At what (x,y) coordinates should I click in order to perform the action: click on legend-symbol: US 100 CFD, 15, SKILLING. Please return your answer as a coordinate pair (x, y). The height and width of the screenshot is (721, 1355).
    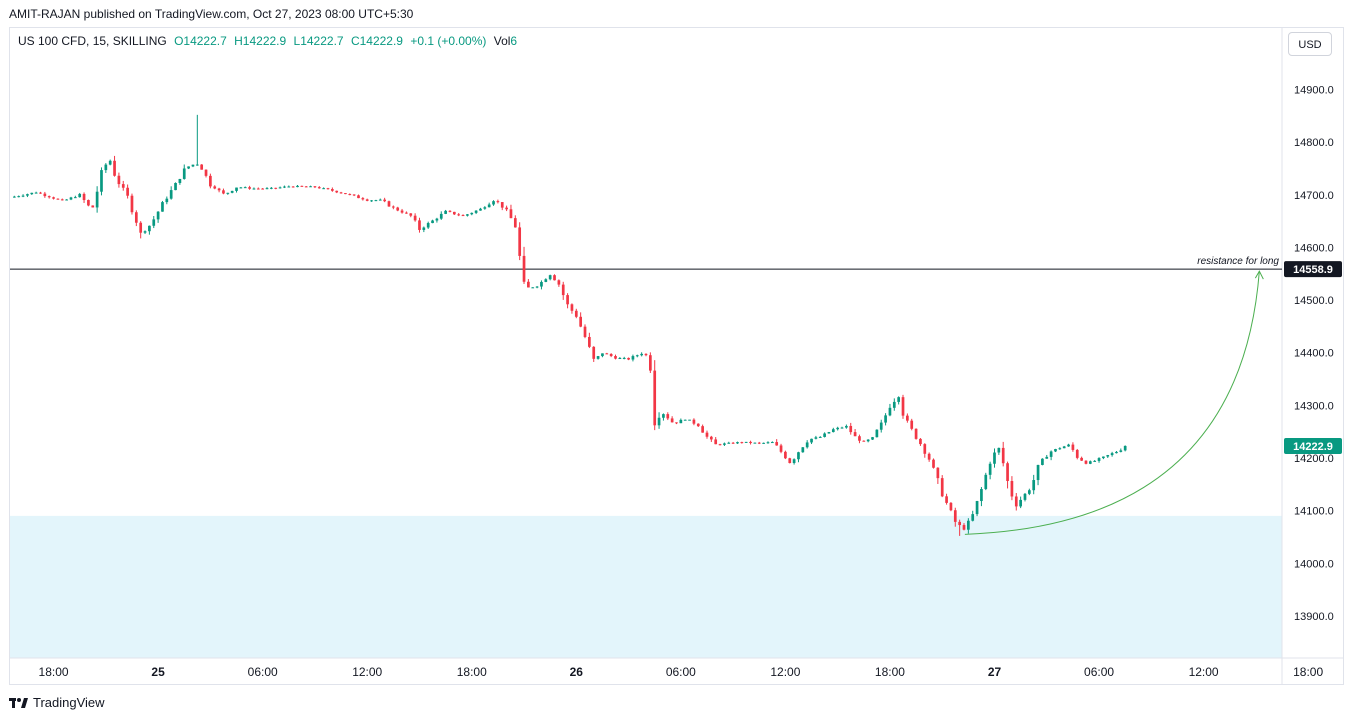
    Looking at the image, I should click on (92, 41).